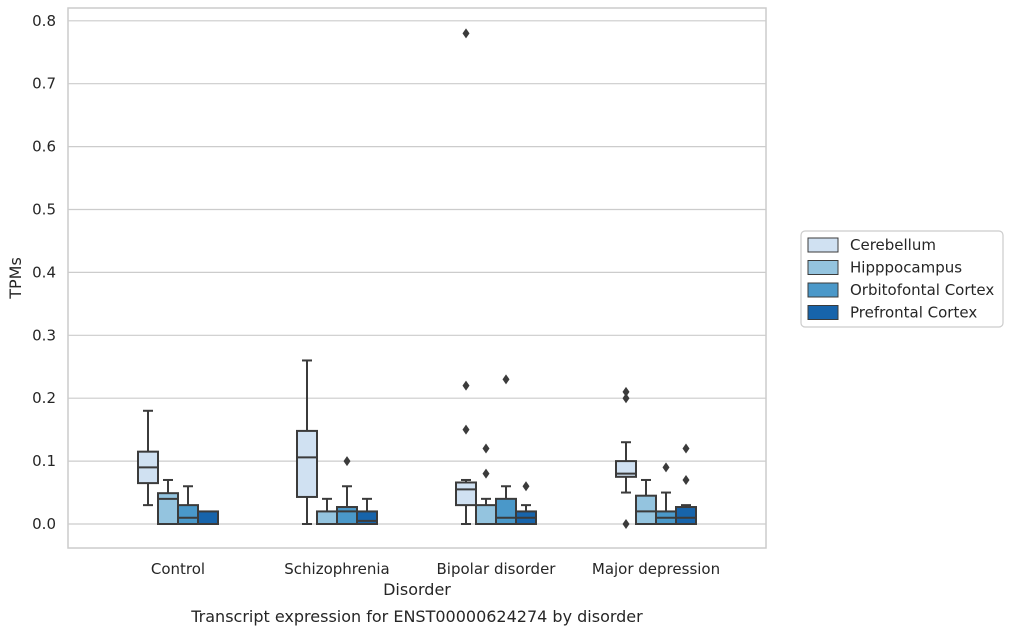 Image resolution: width=1014 pixels, height=634 pixels. What do you see at coordinates (44, 461) in the screenshot?
I see `y-tick-label: 0.1` at bounding box center [44, 461].